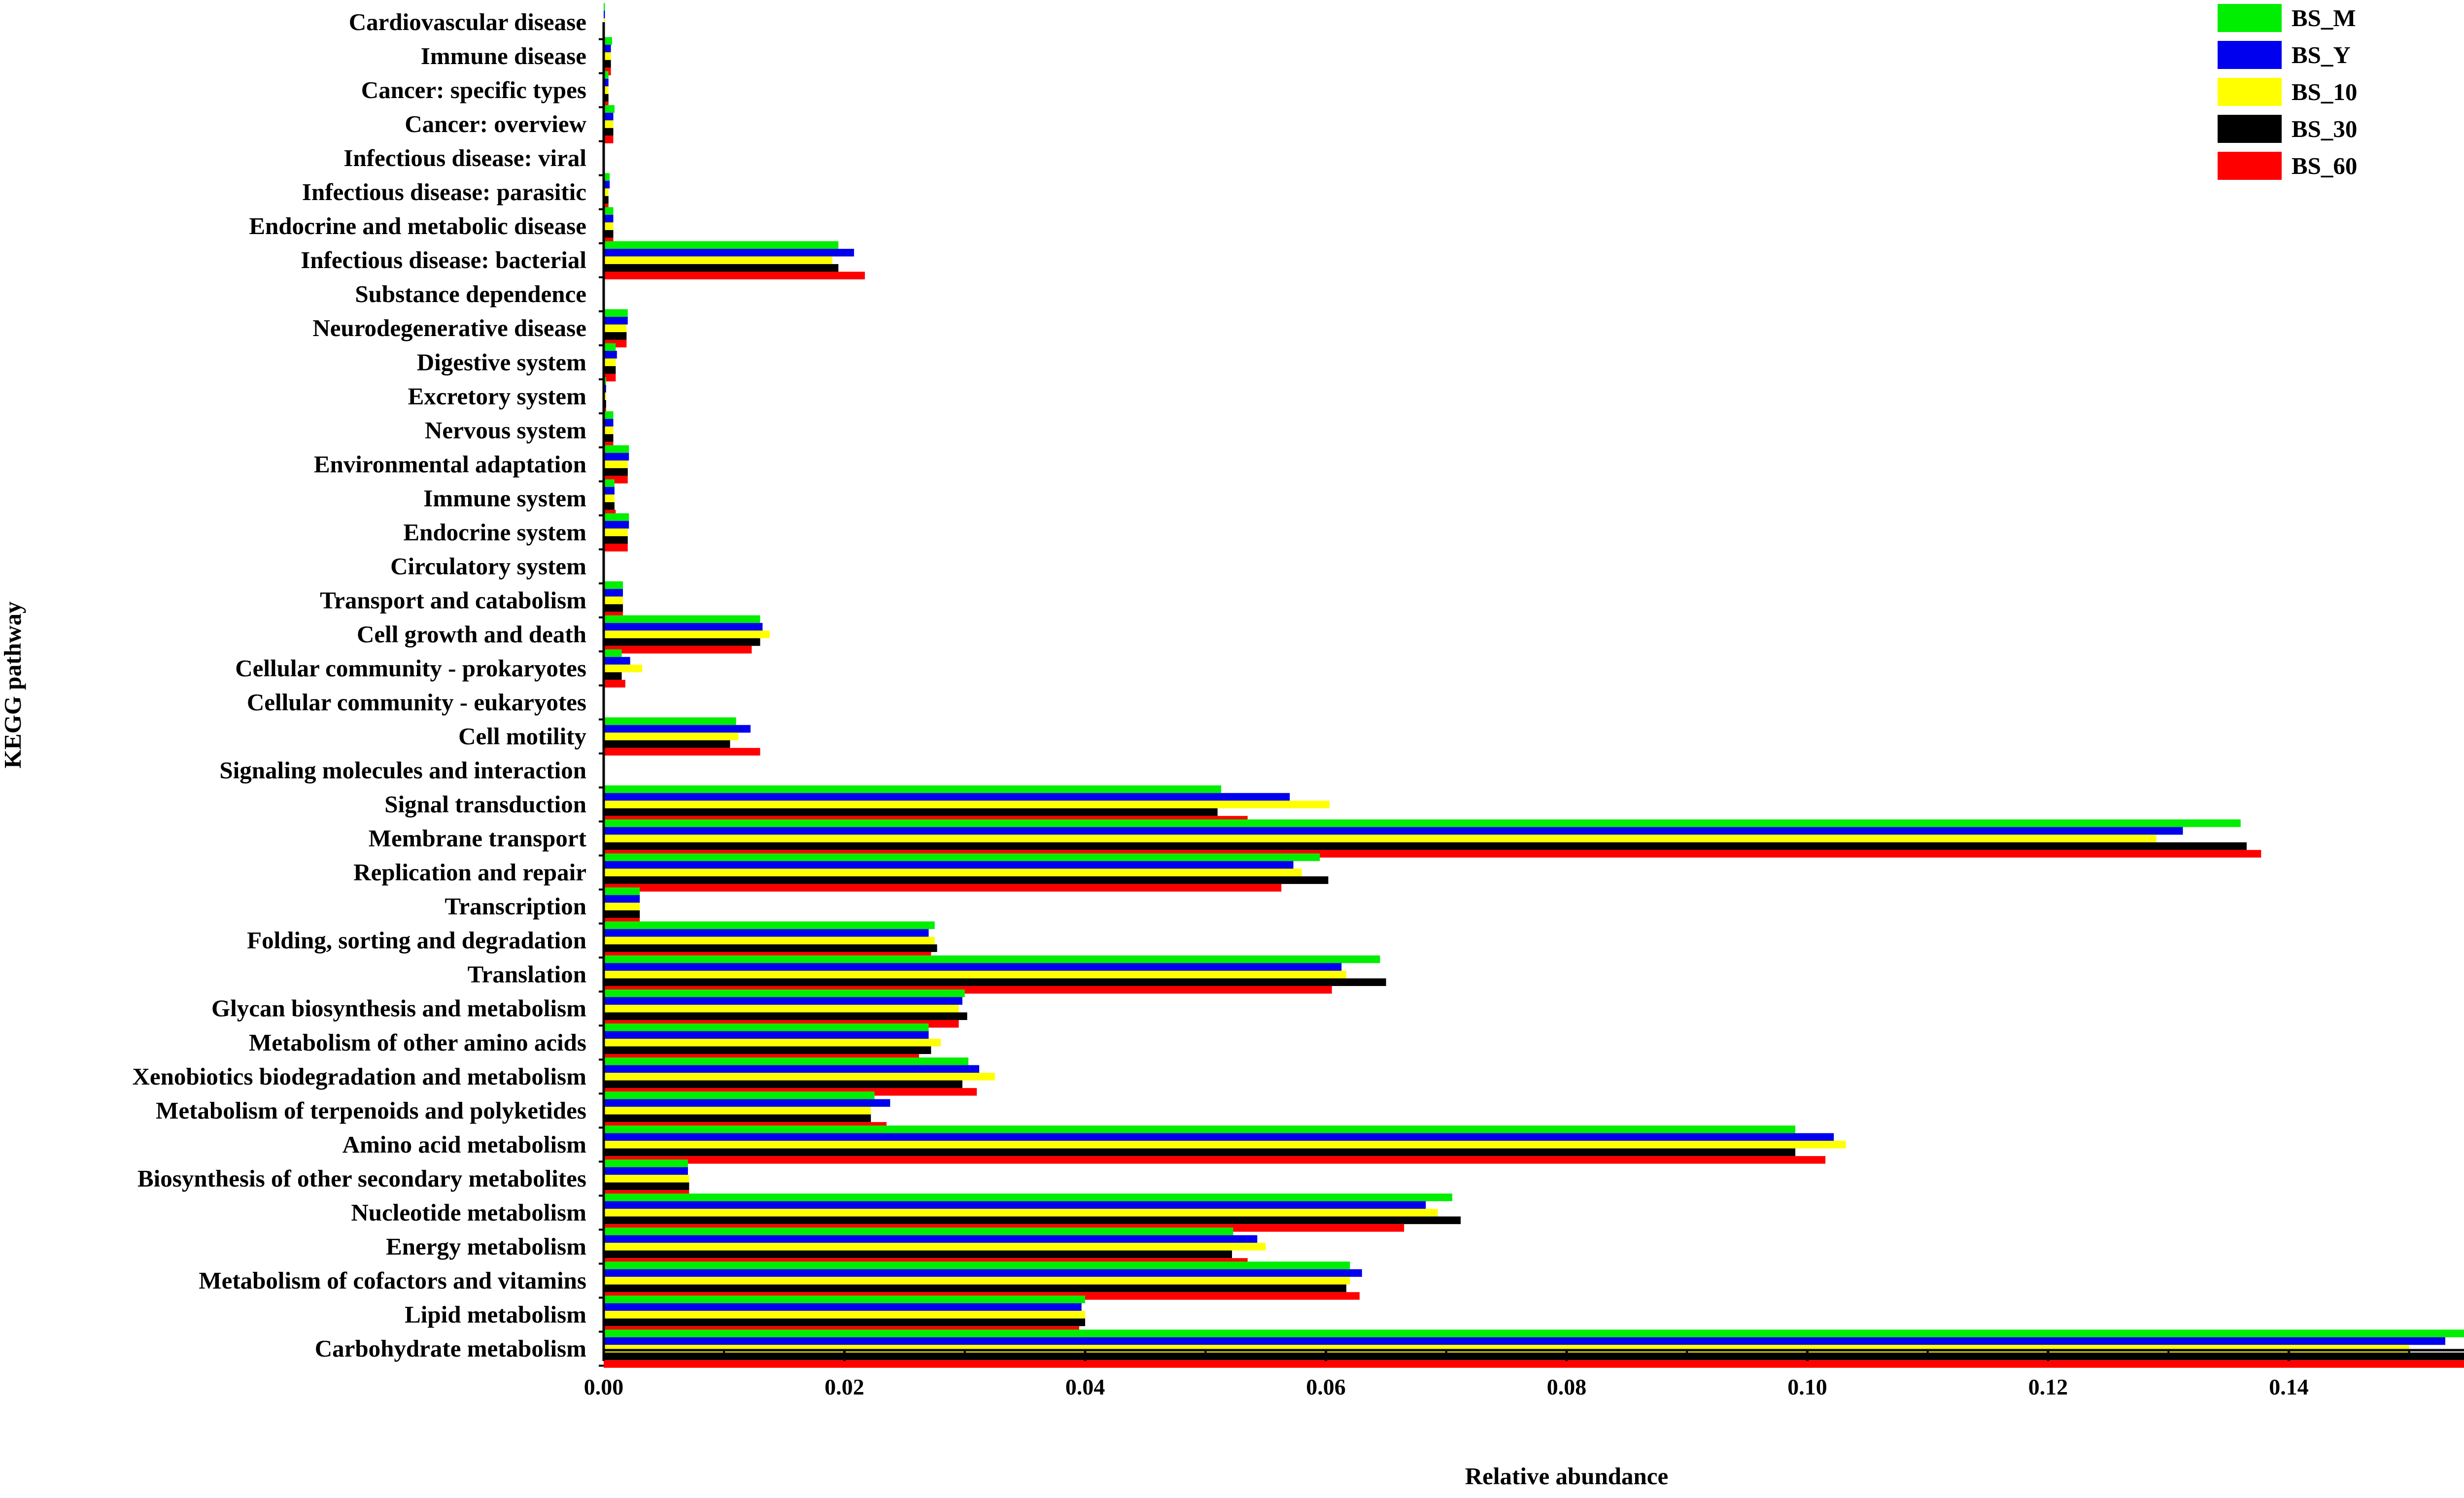 The width and height of the screenshot is (2464, 1498). Describe the element at coordinates (1497, 1374) in the screenshot. I see `x-ticks: 0.000.020.040.060.080.100.120.140.16` at that location.